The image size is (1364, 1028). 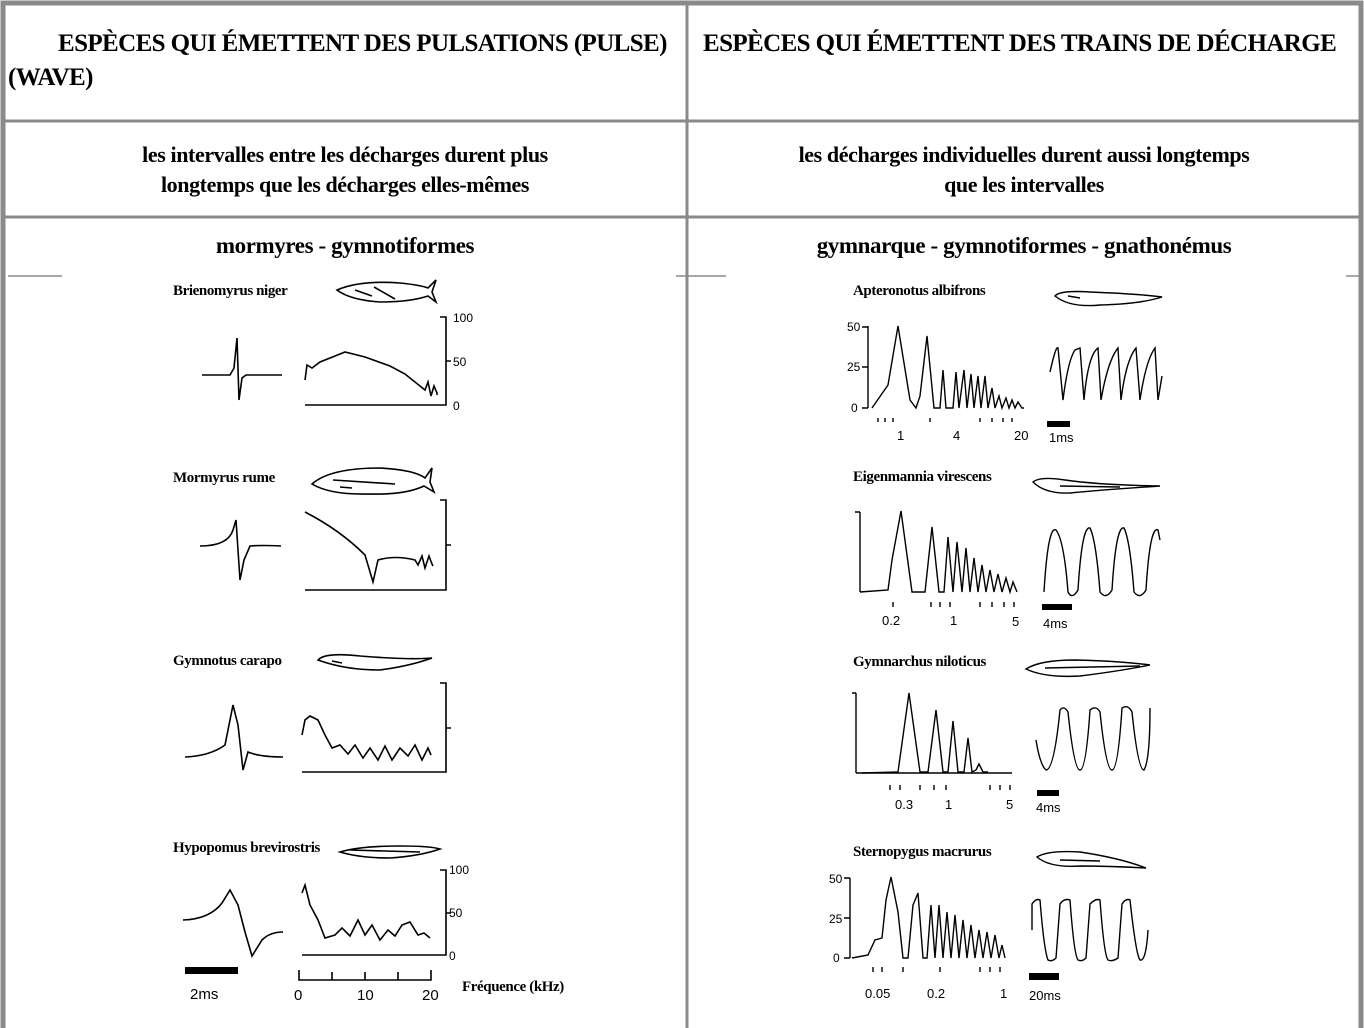 I want to click on time-bar-label: 20ms, so click(x=1045, y=995).